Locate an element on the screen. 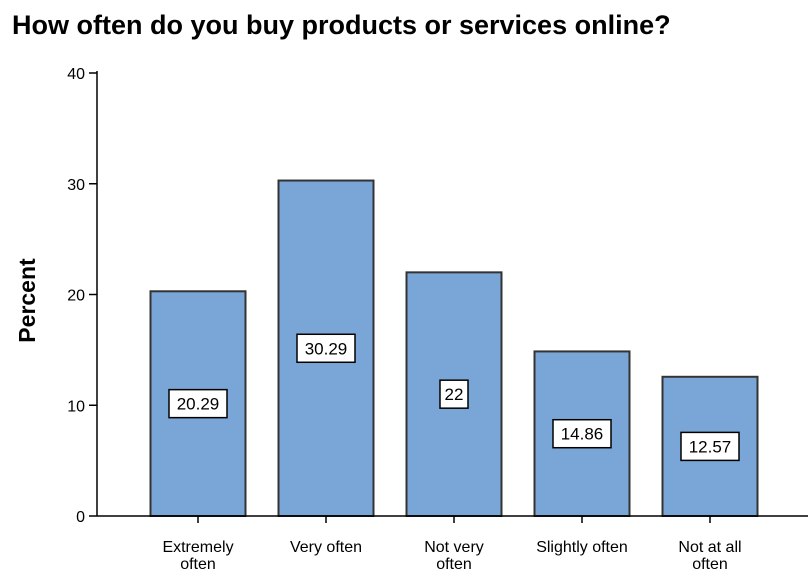 The image size is (810, 574). data-label: 30.29 is located at coordinates (326, 348).